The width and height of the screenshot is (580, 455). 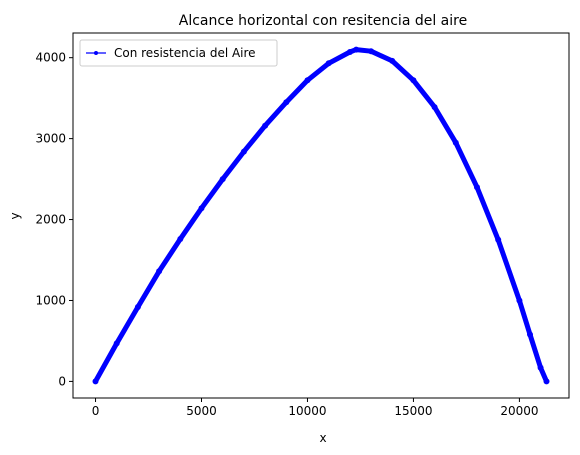 What do you see at coordinates (50, 220) in the screenshot?
I see `y-tick-label: 2000` at bounding box center [50, 220].